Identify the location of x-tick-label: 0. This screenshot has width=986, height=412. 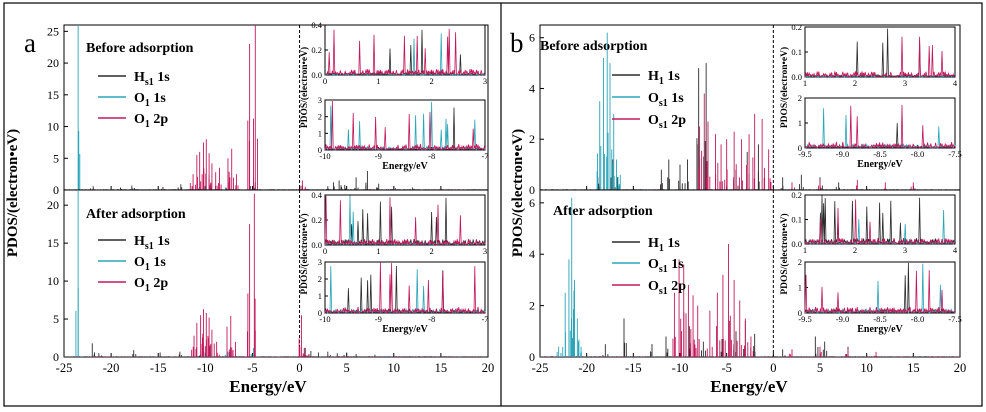
(773, 368).